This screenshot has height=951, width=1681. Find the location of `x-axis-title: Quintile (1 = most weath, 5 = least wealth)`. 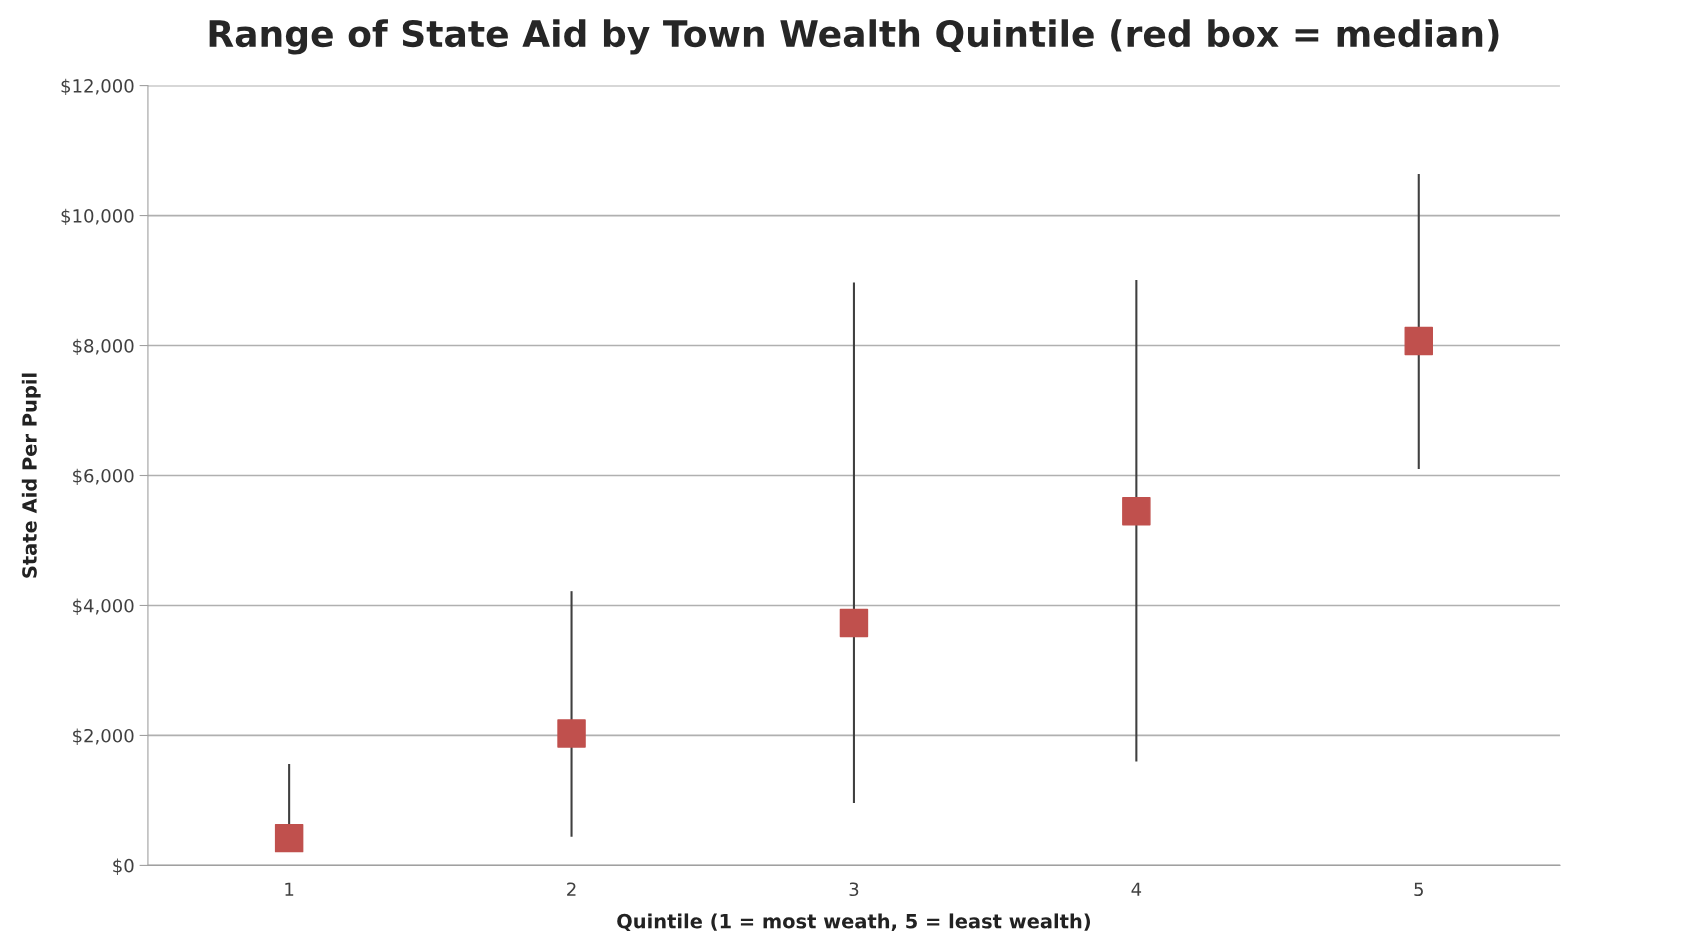

x-axis-title: Quintile (1 = most weath, 5 = least wealth) is located at coordinates (854, 922).